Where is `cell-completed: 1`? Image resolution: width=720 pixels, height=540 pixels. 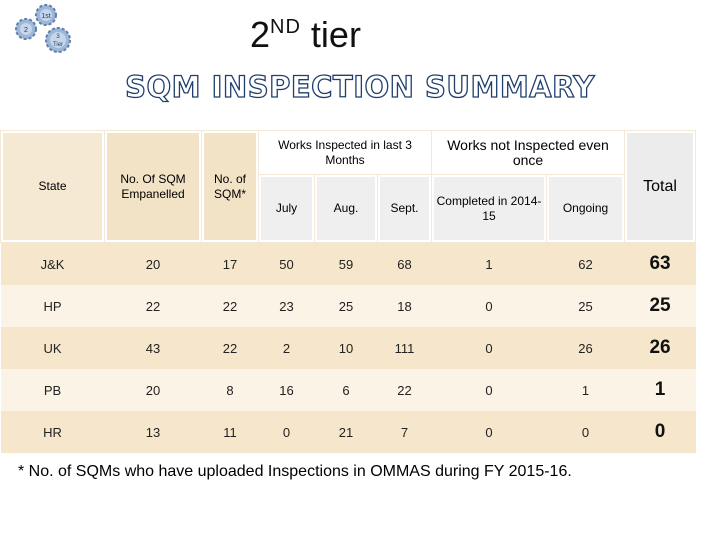 cell-completed: 1 is located at coordinates (489, 263).